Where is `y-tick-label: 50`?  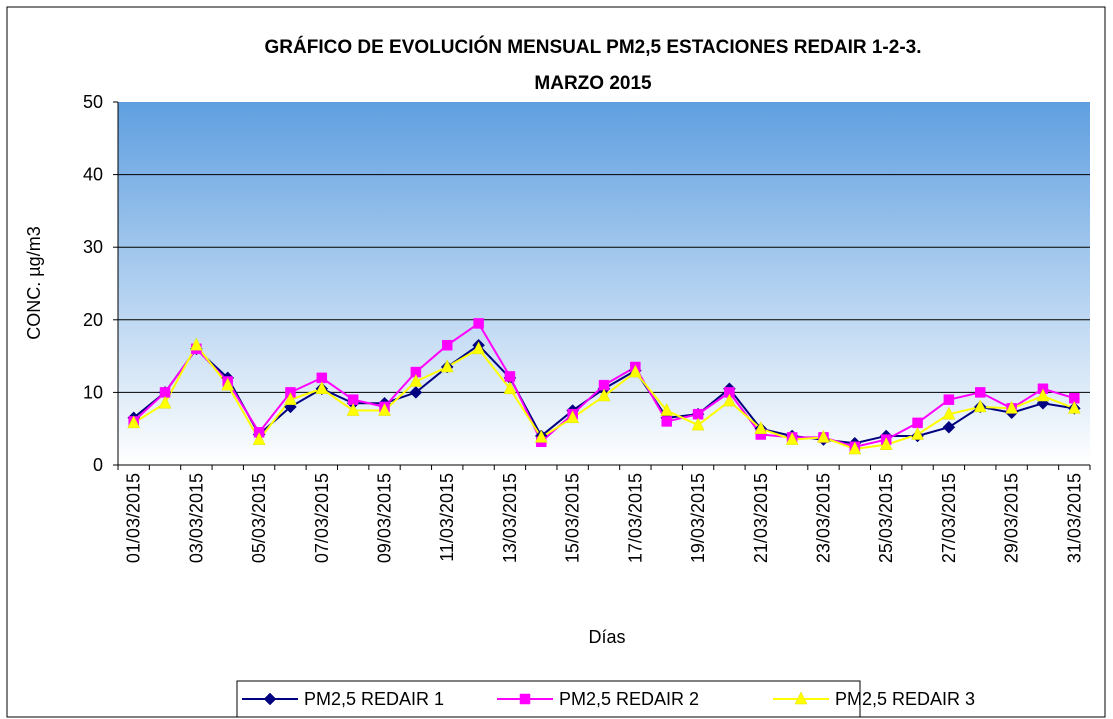 y-tick-label: 50 is located at coordinates (93, 102).